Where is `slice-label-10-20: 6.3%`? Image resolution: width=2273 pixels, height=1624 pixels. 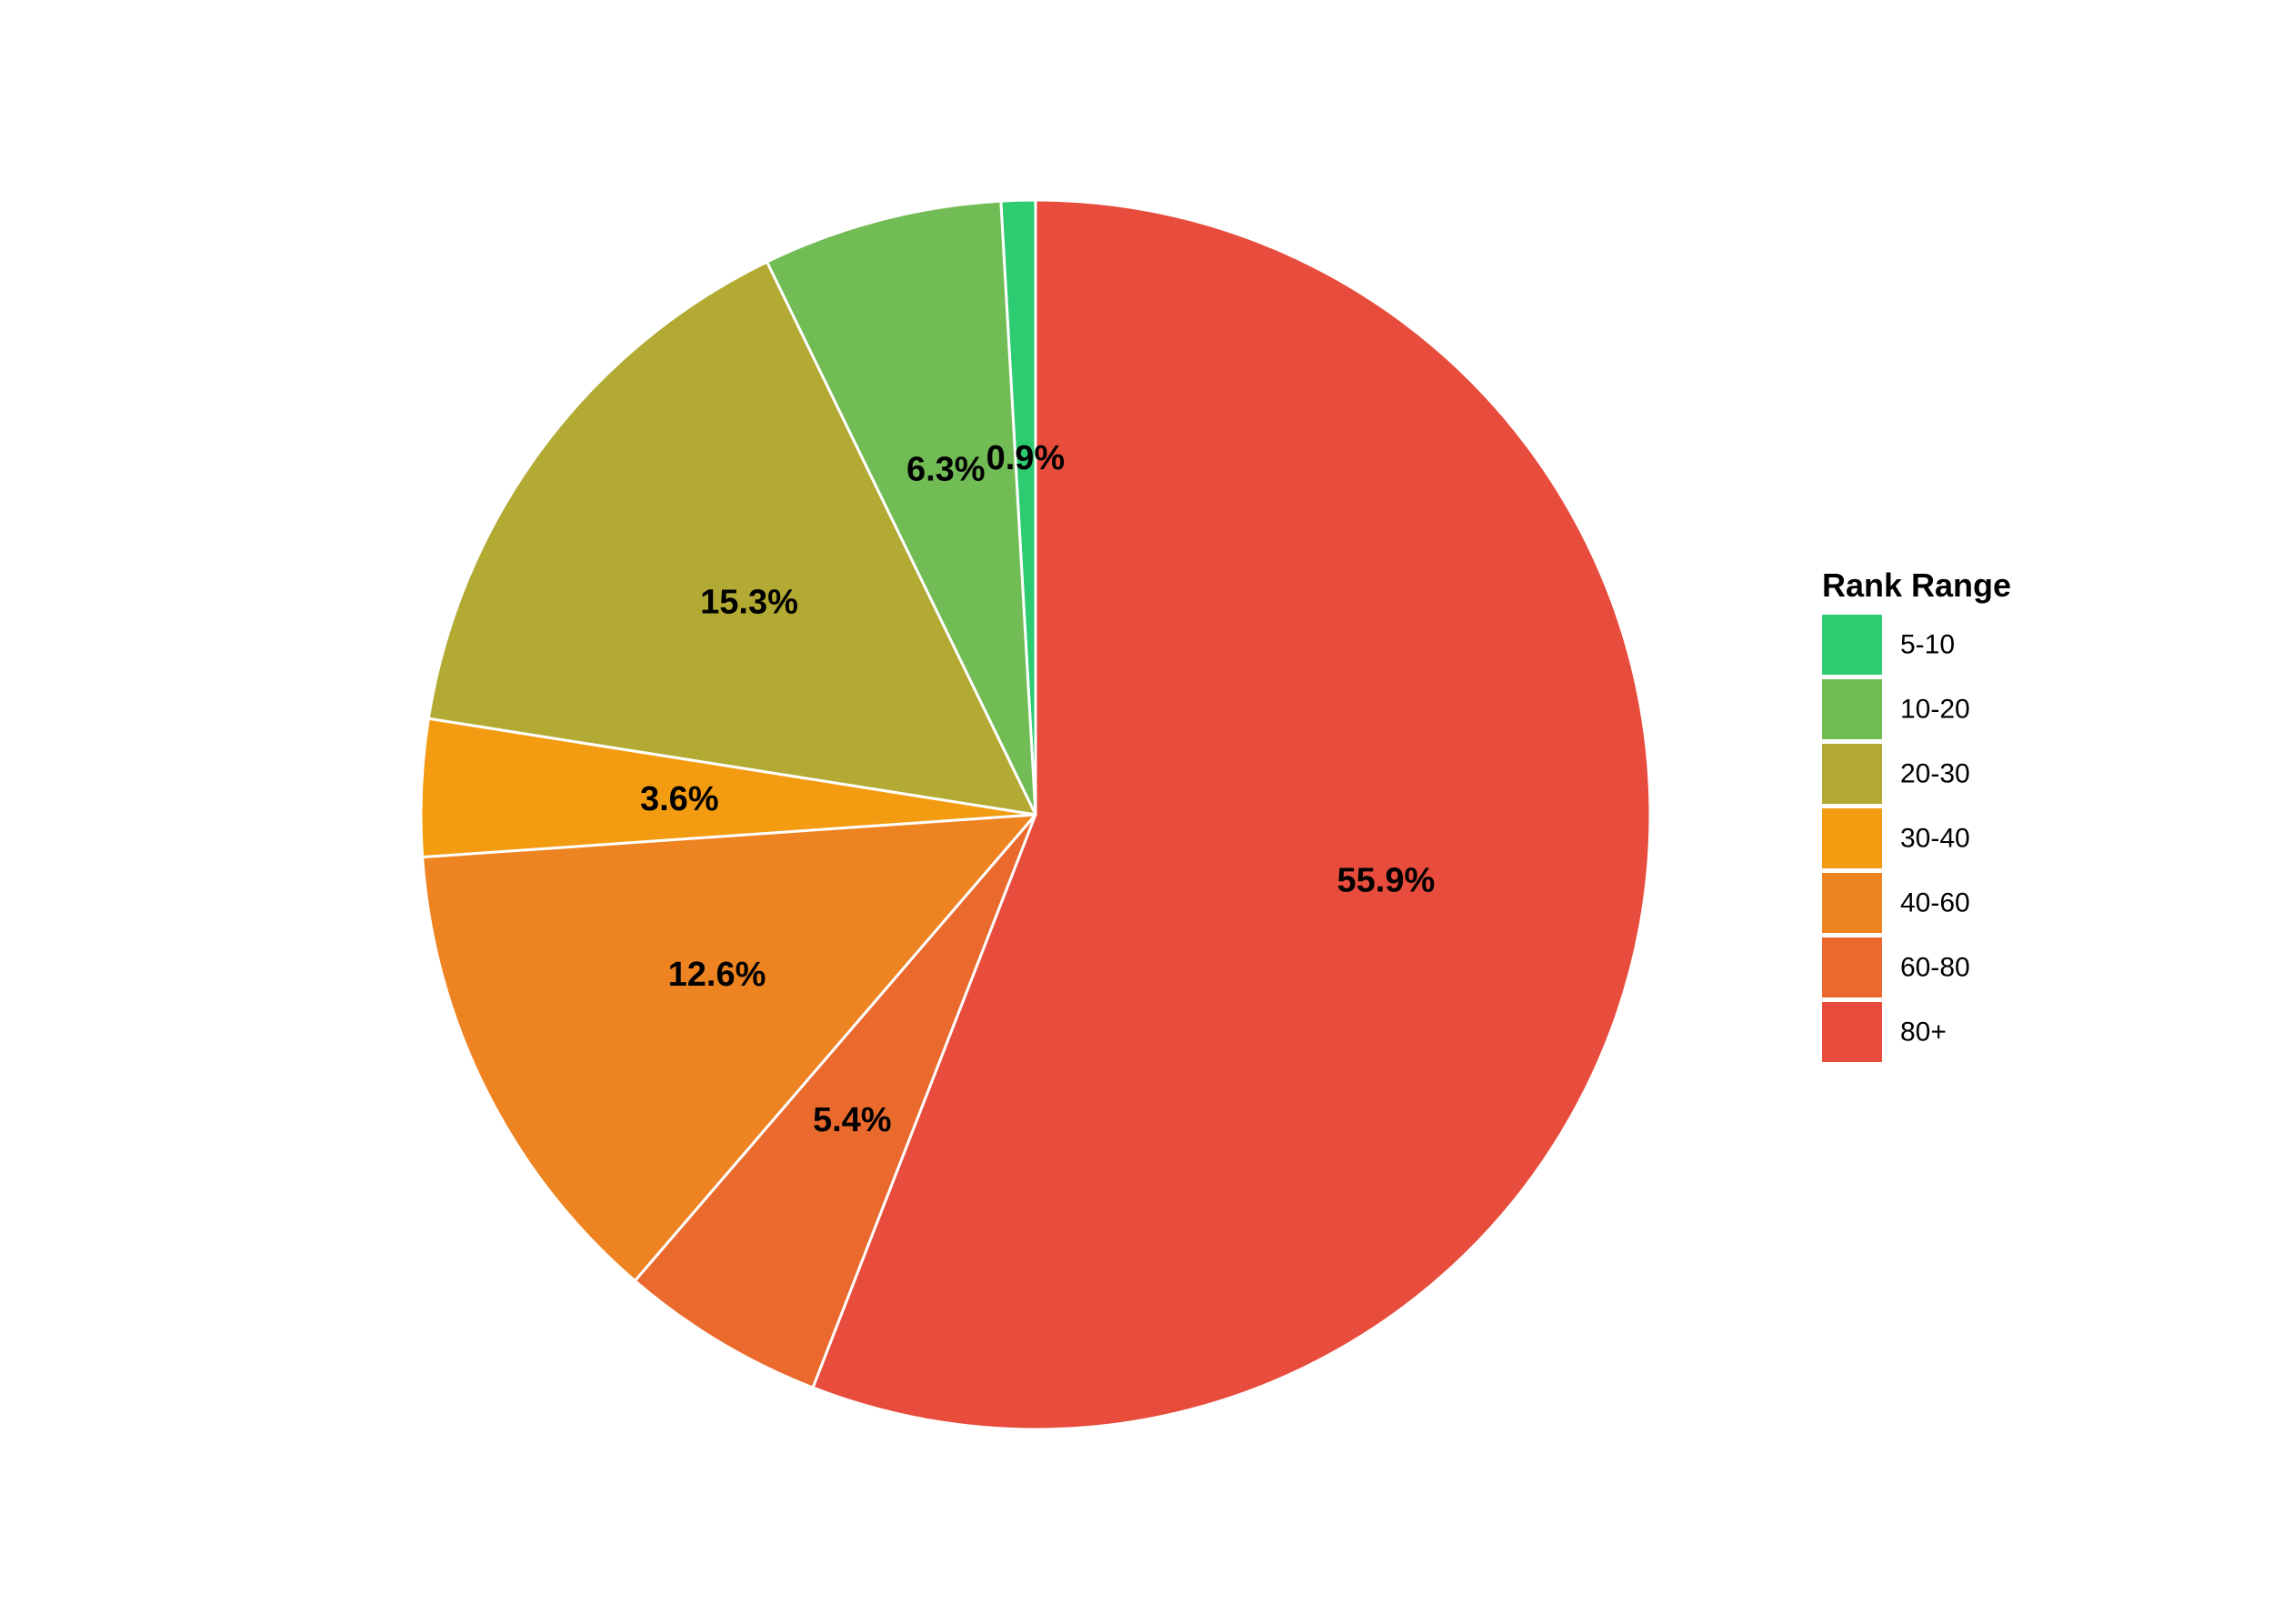 slice-label-10-20: 6.3% is located at coordinates (946, 470).